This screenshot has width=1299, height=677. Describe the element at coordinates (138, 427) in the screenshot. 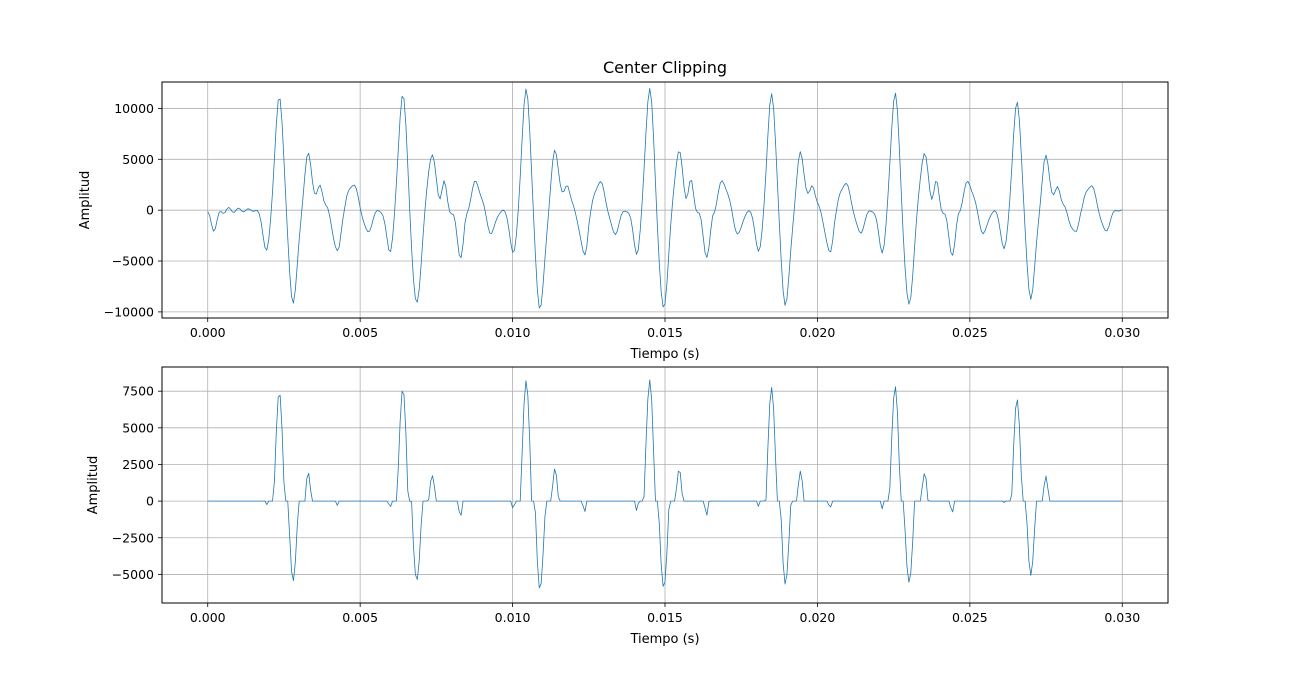

I see `bottom-y-tick-label: 5000` at that location.